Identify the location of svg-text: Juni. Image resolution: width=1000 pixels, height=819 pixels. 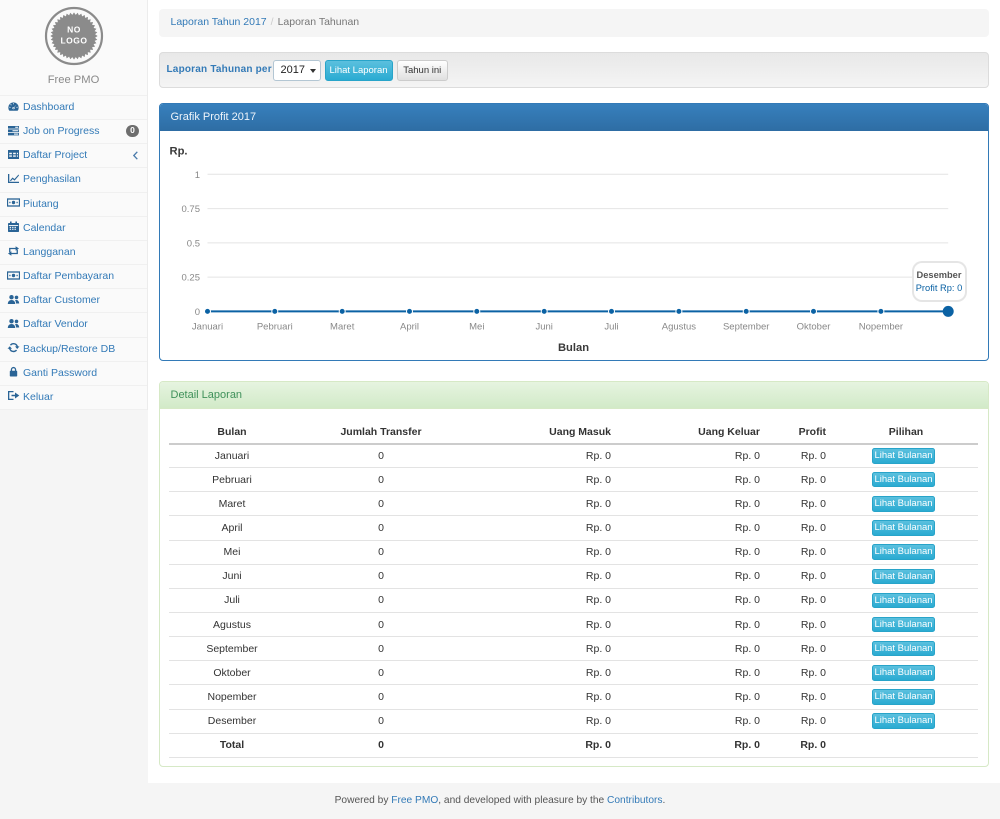
(543, 327).